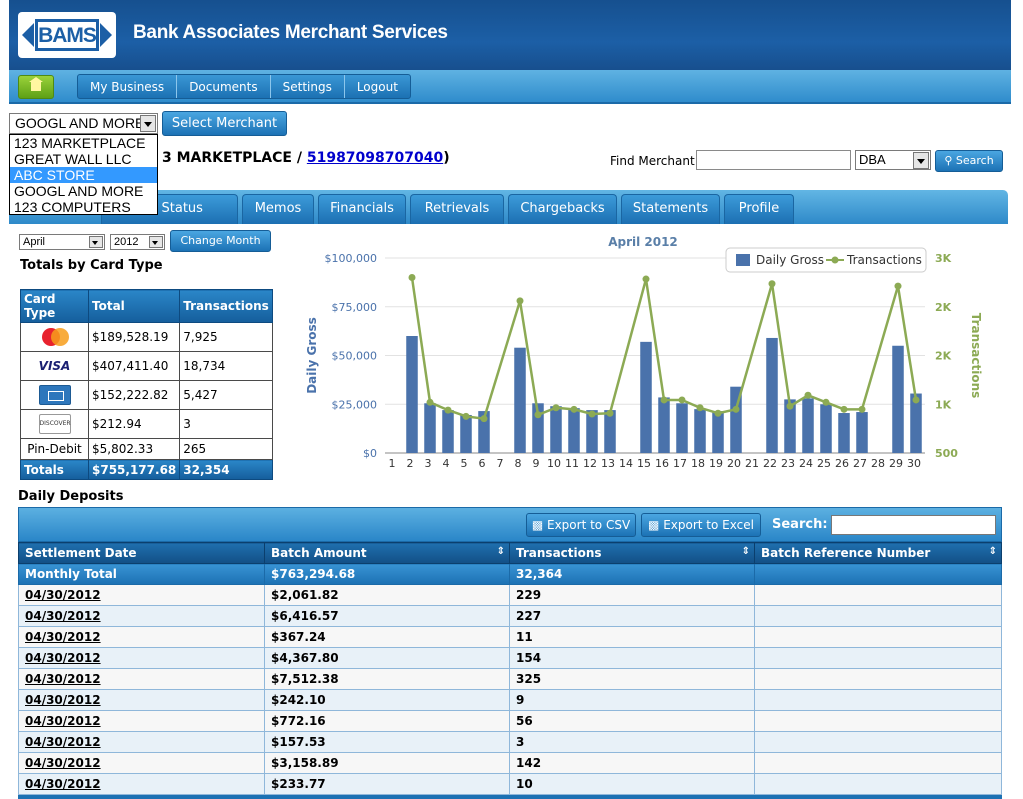  I want to click on column-header: Total, so click(134, 306).